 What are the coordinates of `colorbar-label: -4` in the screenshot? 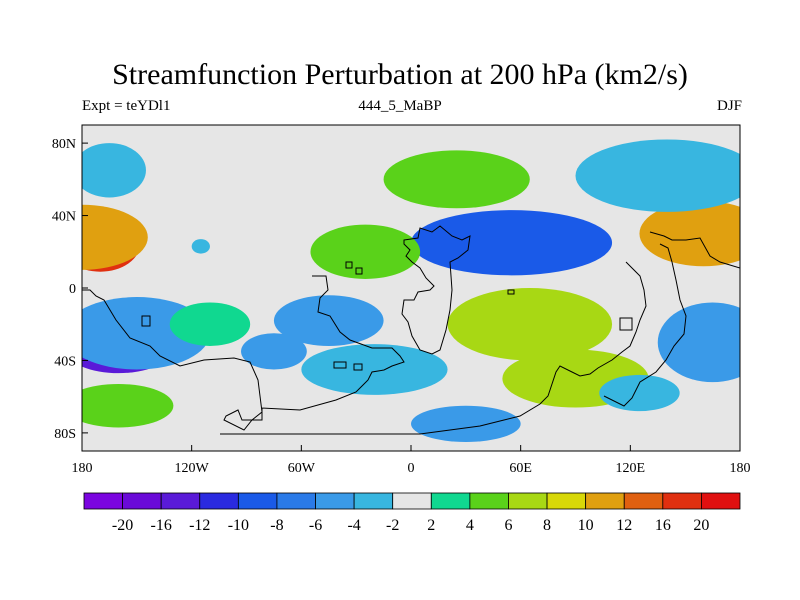 It's located at (353, 525).